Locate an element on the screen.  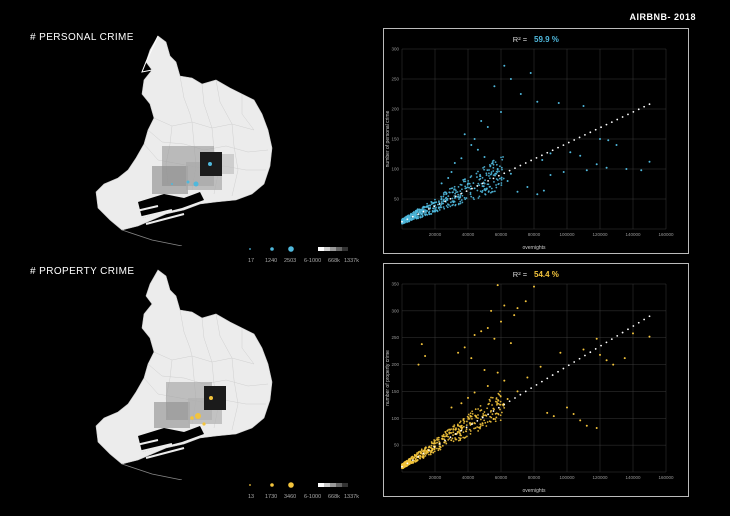
legend-label-large: 2503 is located at coordinates (290, 261).